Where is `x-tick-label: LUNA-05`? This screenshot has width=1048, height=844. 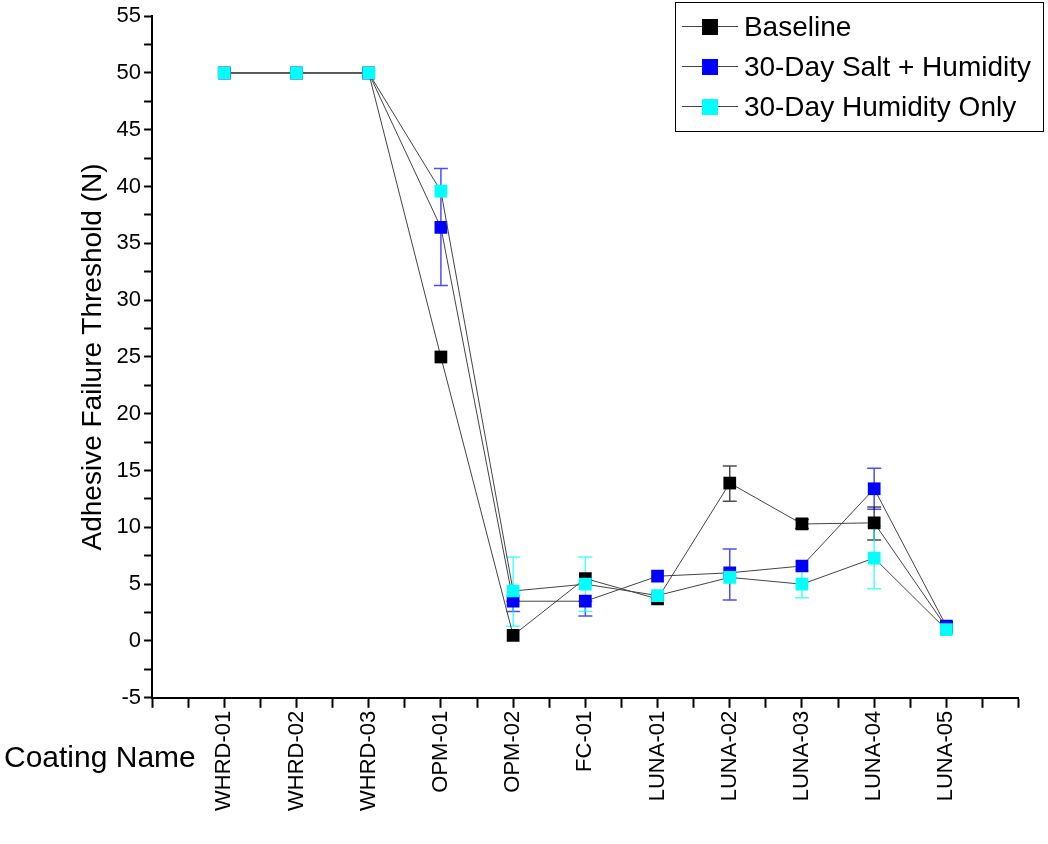 x-tick-label: LUNA-05 is located at coordinates (945, 756).